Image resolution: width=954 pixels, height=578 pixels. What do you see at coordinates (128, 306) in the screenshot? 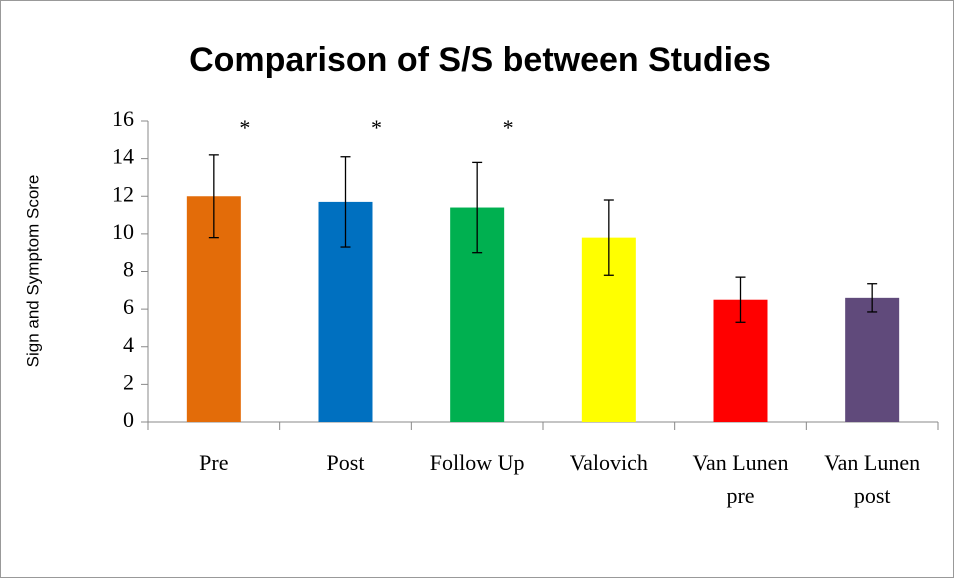
I see `y-tick-label: 6` at bounding box center [128, 306].